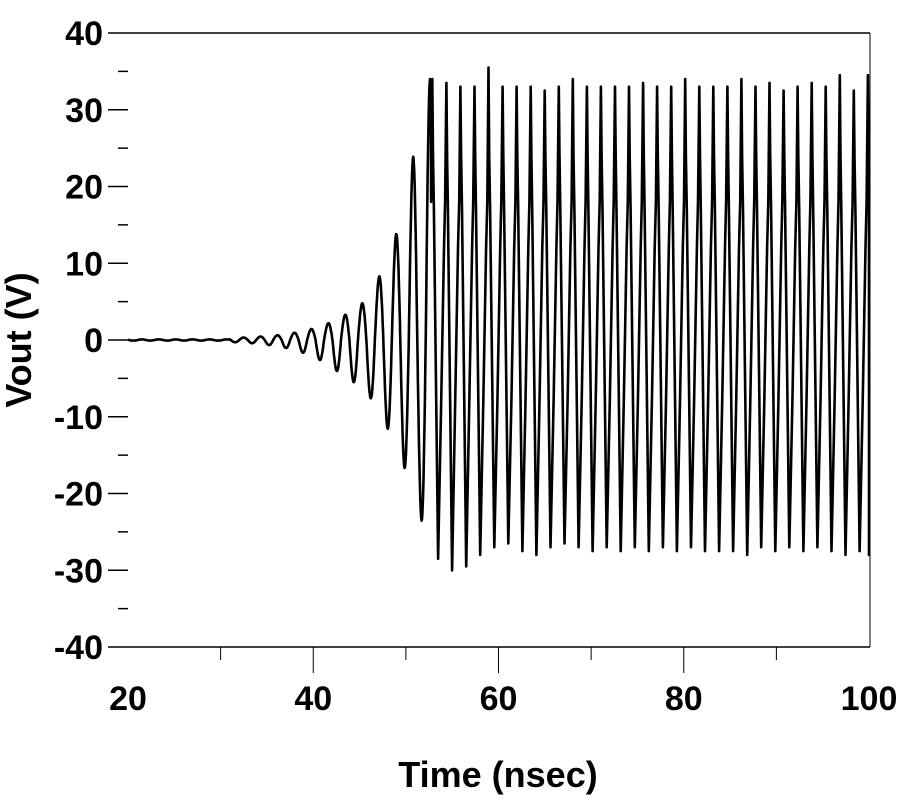  I want to click on y-axis: 40 30 20 10 0 -10 -20 -30 -40, so click(91, 341).